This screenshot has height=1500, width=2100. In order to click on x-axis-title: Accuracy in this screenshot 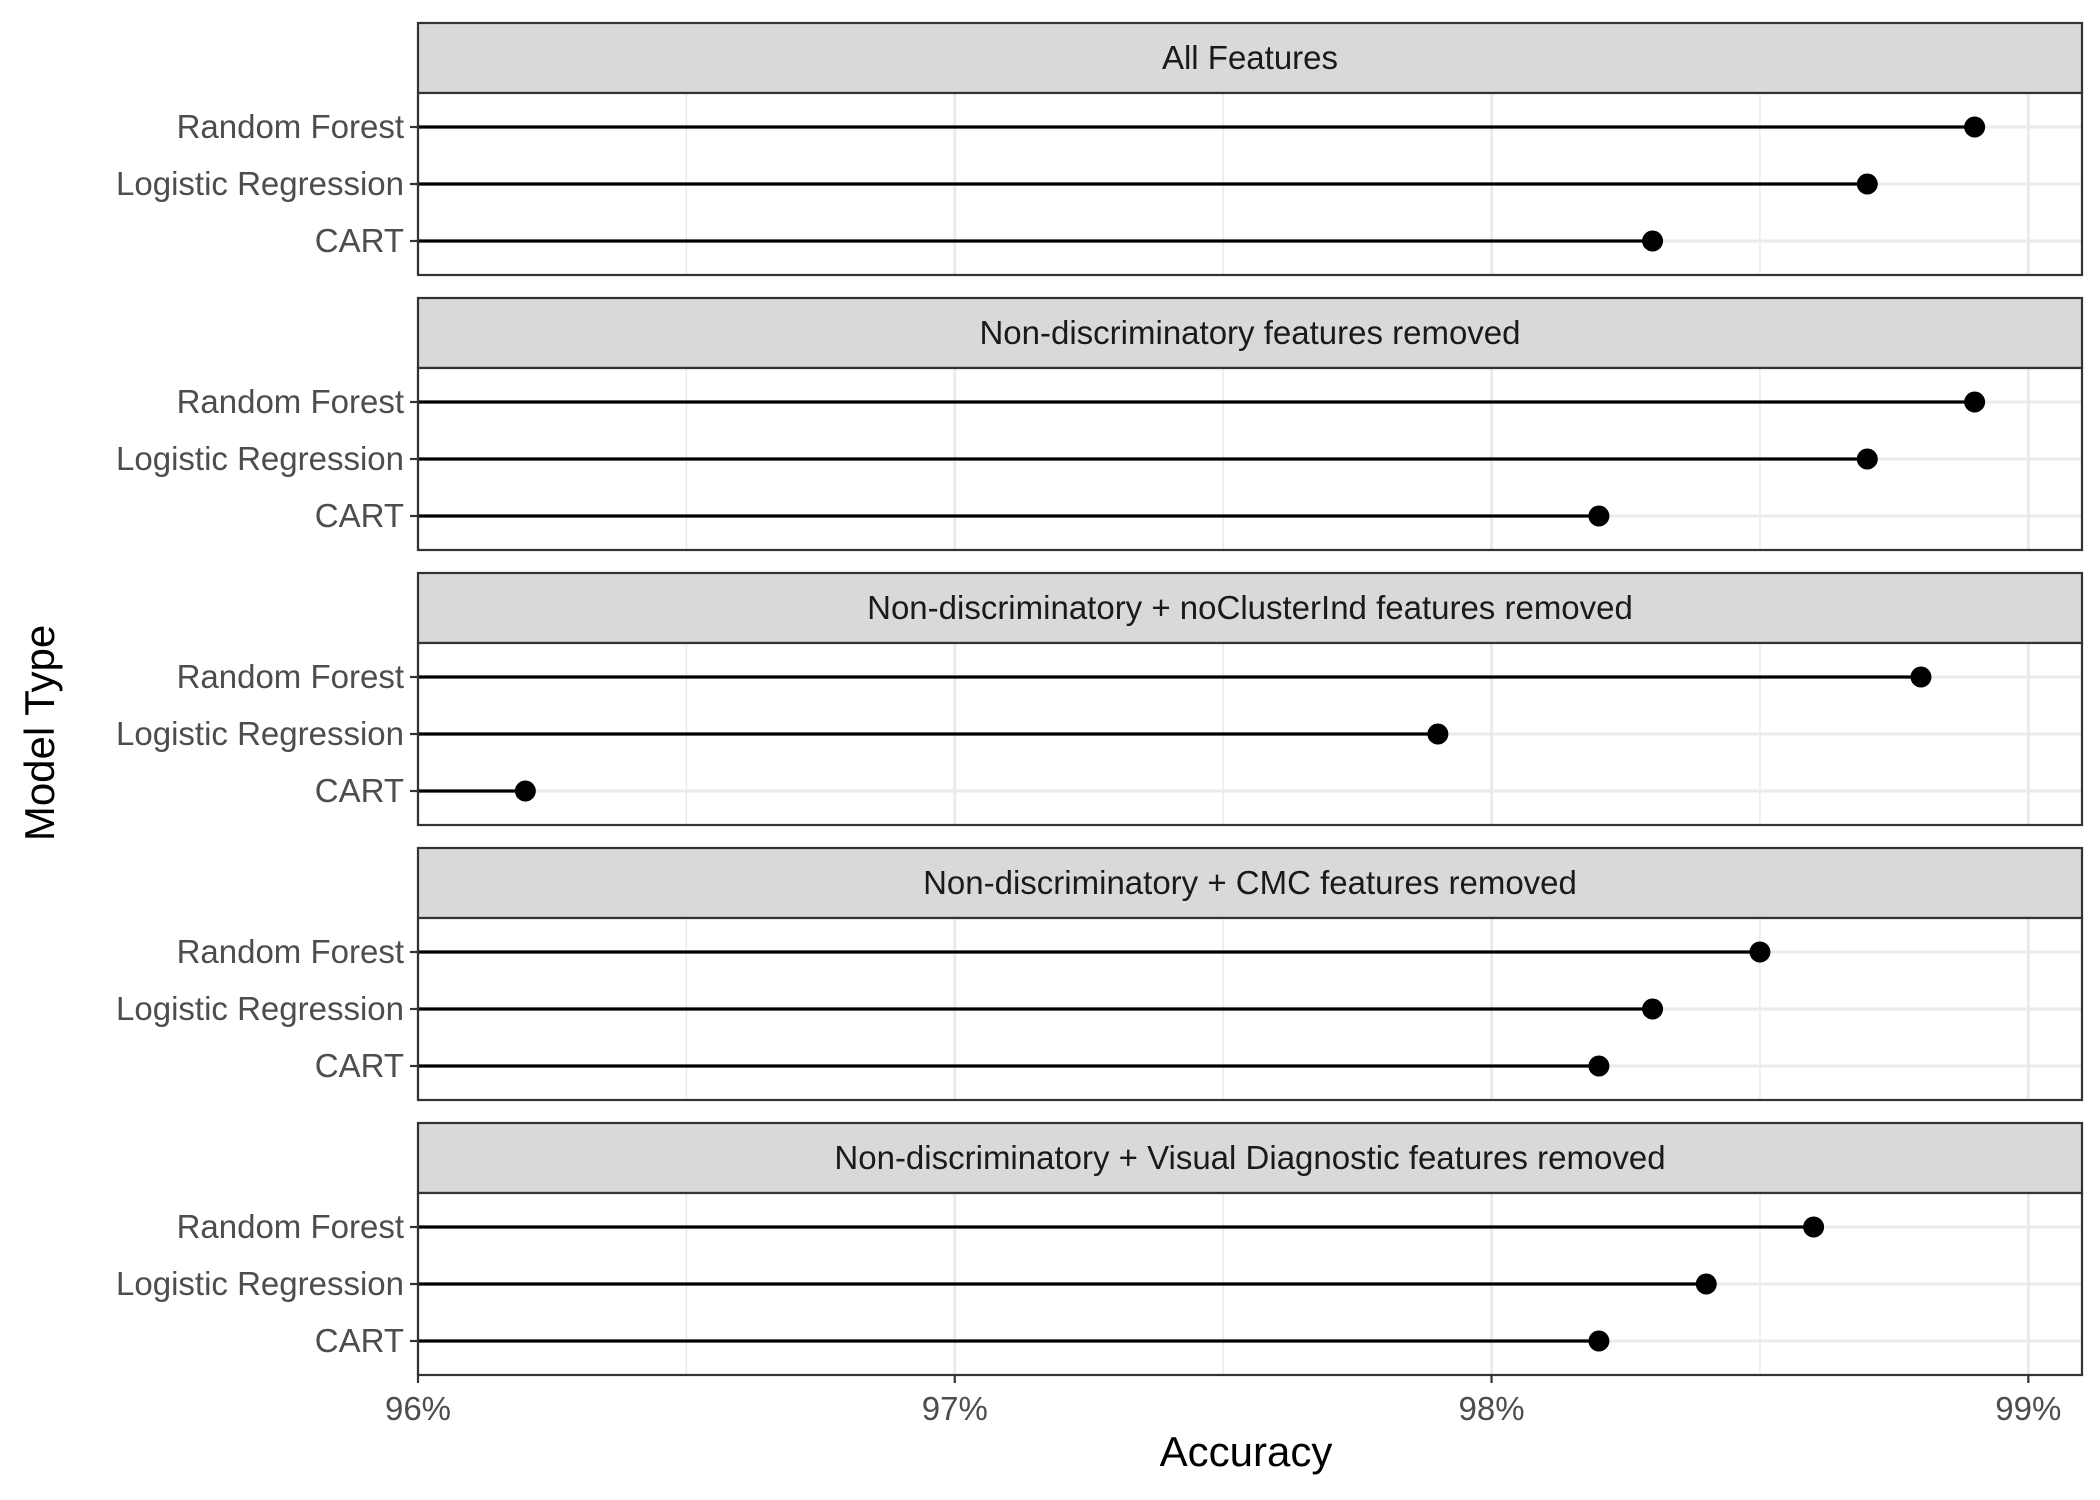, I will do `click(1246, 1451)`.